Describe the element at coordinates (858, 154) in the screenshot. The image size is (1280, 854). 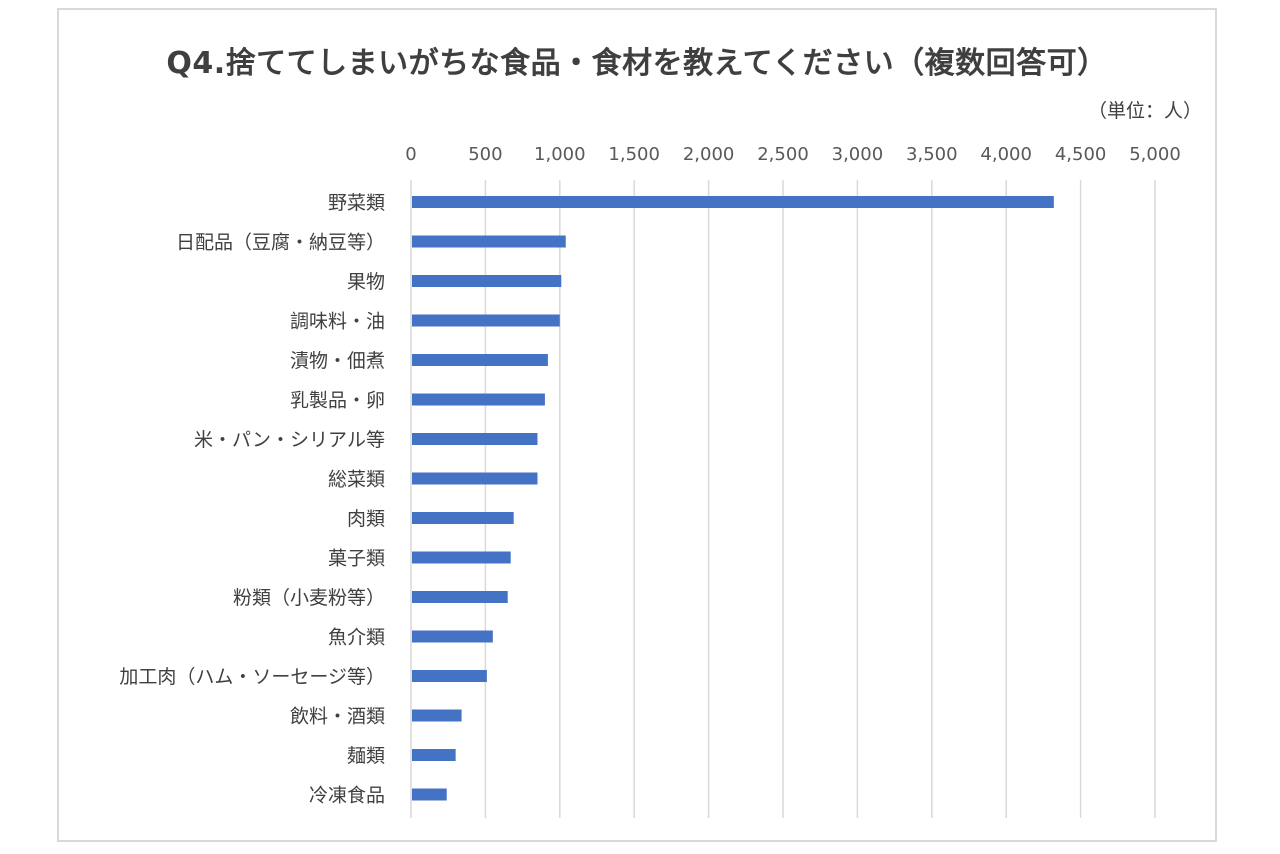
I see `x-tick-label: 3,000` at that location.